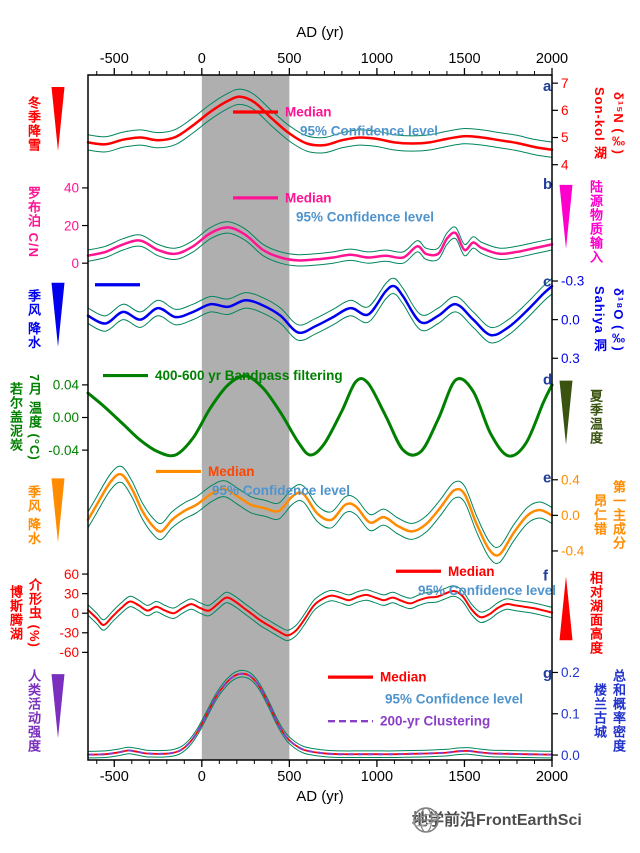 Image resolution: width=640 pixels, height=853 pixels. What do you see at coordinates (281, 490) in the screenshot?
I see `legend-label-e-1: 95% Confidence level` at bounding box center [281, 490].